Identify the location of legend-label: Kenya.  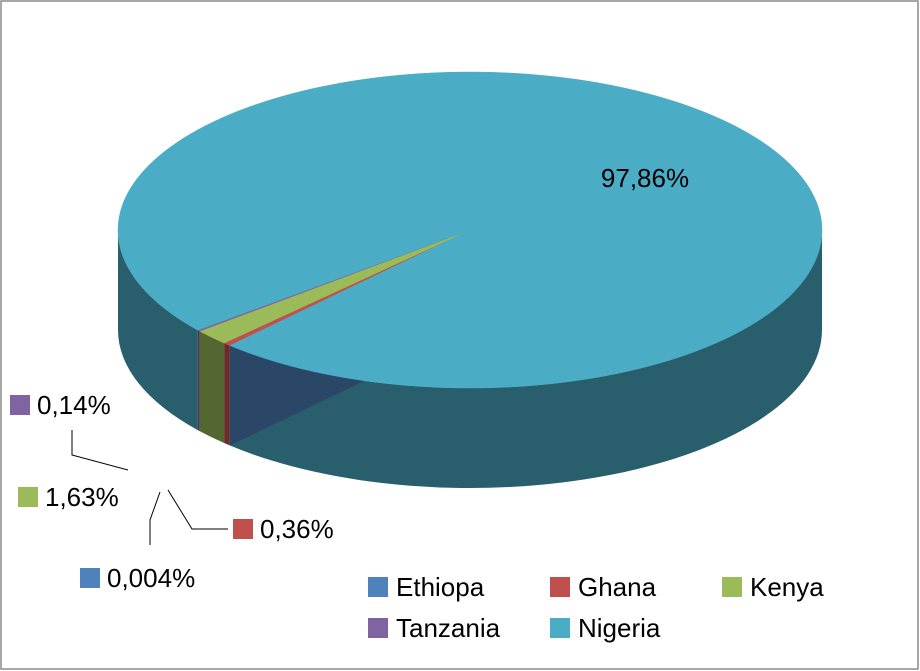
(787, 587).